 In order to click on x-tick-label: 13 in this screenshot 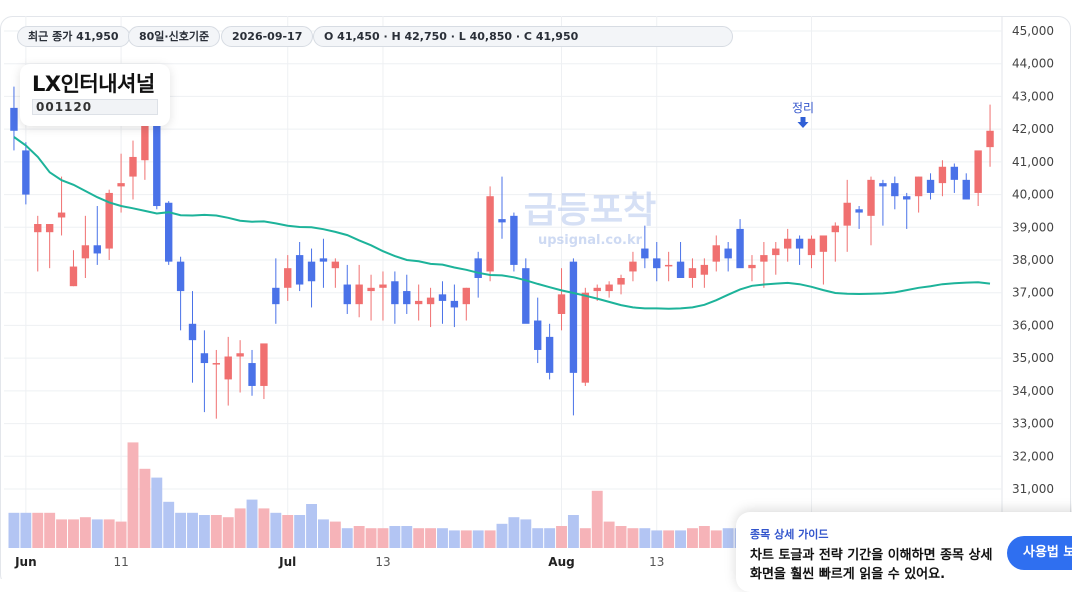, I will do `click(656, 562)`.